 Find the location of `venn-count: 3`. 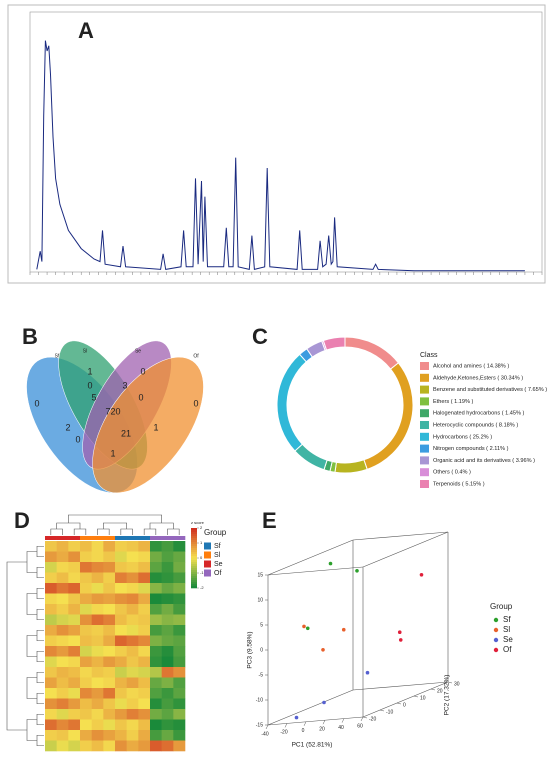

venn-count: 3 is located at coordinates (124, 385).